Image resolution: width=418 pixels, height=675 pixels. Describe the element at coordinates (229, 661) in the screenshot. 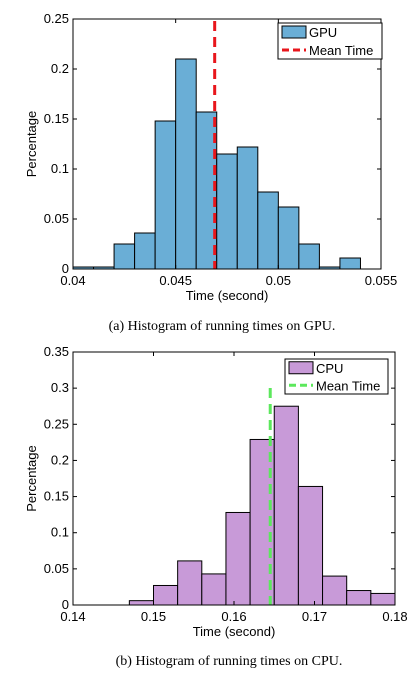

I see `figure-caption: (b) Histogram of running times on CPU.` at that location.